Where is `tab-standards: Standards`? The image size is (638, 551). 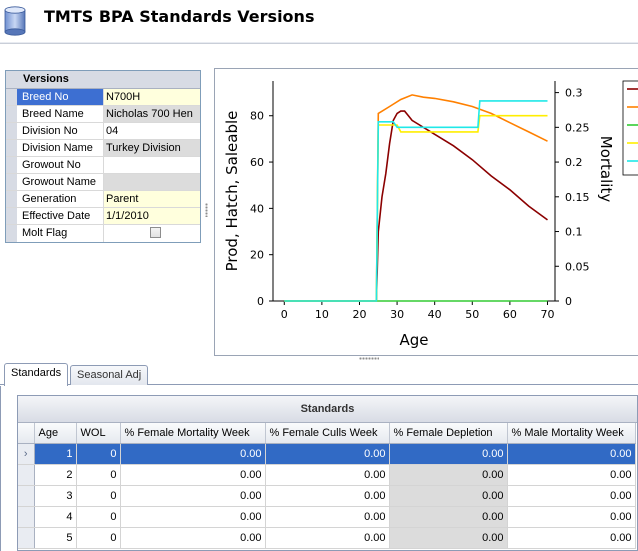 tab-standards: Standards is located at coordinates (36, 374).